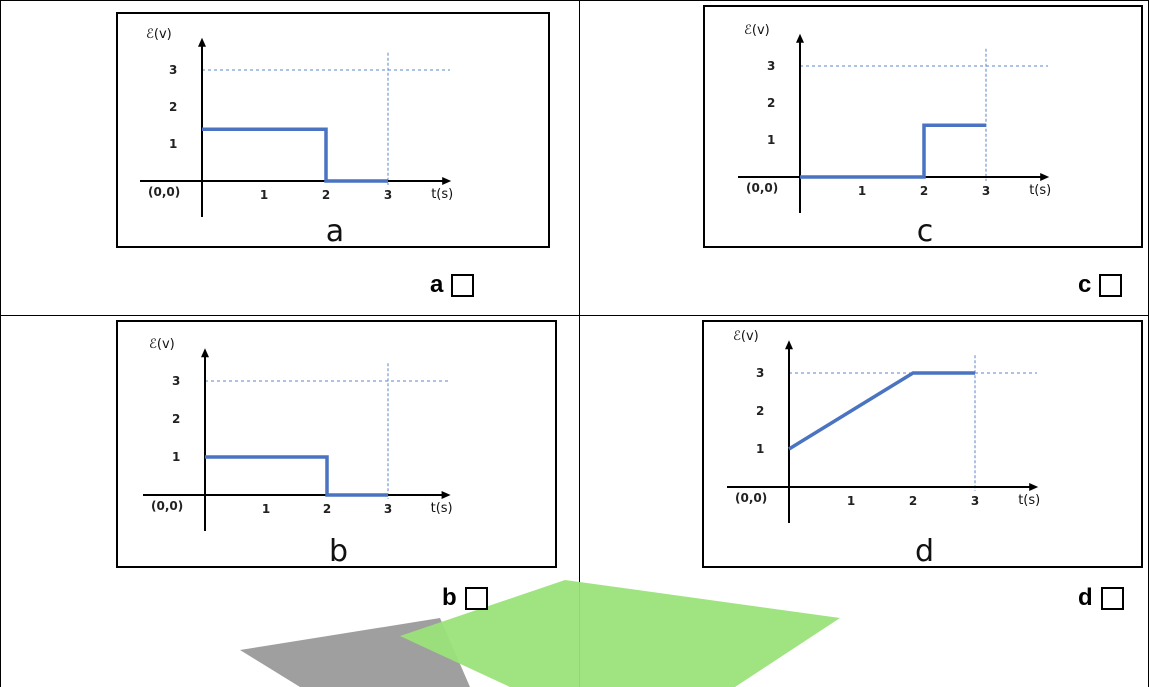  Describe the element at coordinates (476, 598) in the screenshot. I see `checkbox-b` at that location.